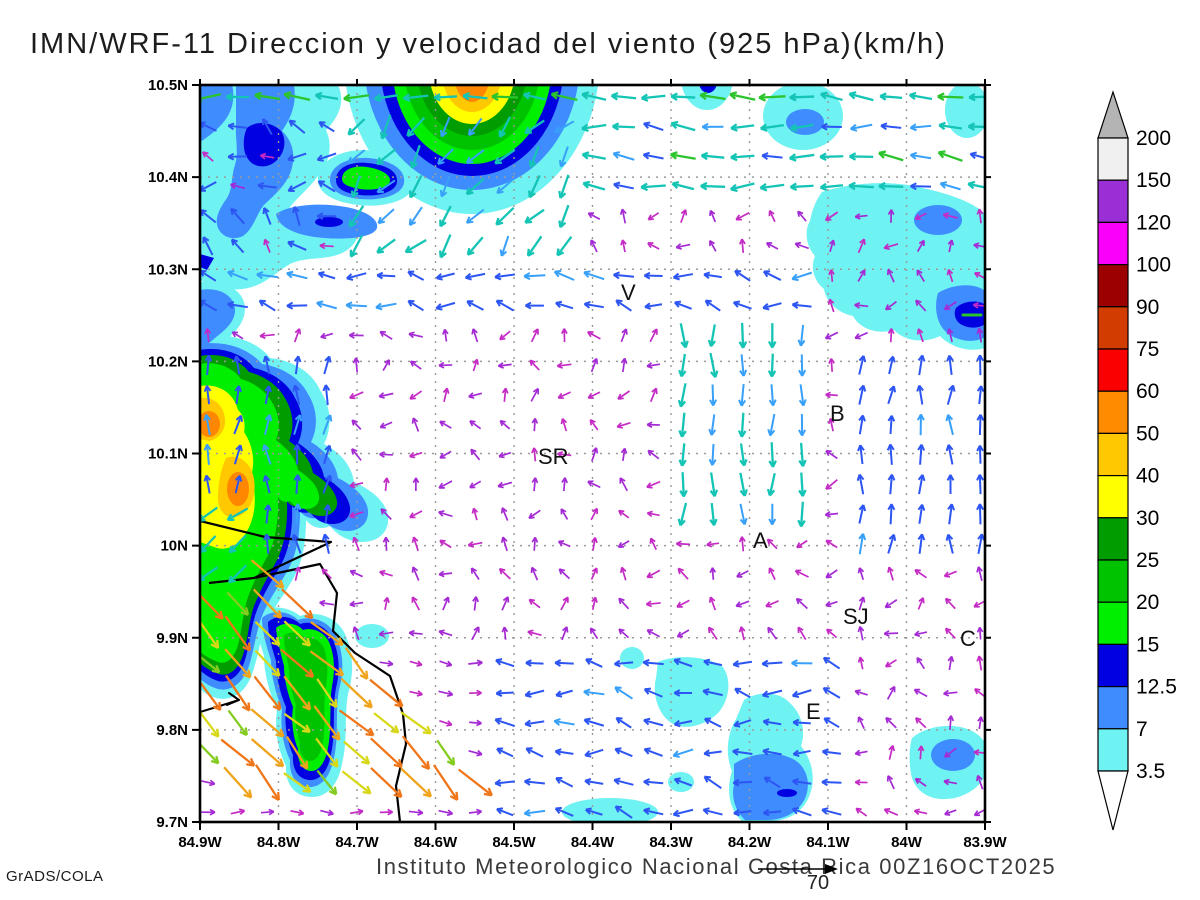 The height and width of the screenshot is (900, 1200). Describe the element at coordinates (1147, 433) in the screenshot. I see `colorbar-label: 50` at that location.